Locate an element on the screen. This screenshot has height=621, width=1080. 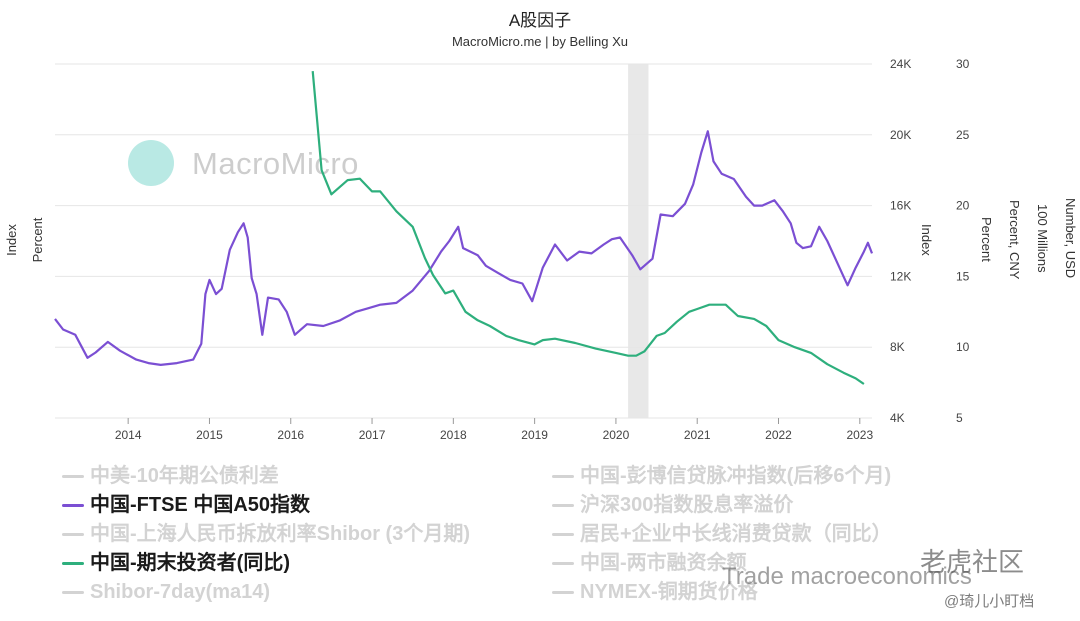
index-axis-title: Index is located at coordinates (926, 240).